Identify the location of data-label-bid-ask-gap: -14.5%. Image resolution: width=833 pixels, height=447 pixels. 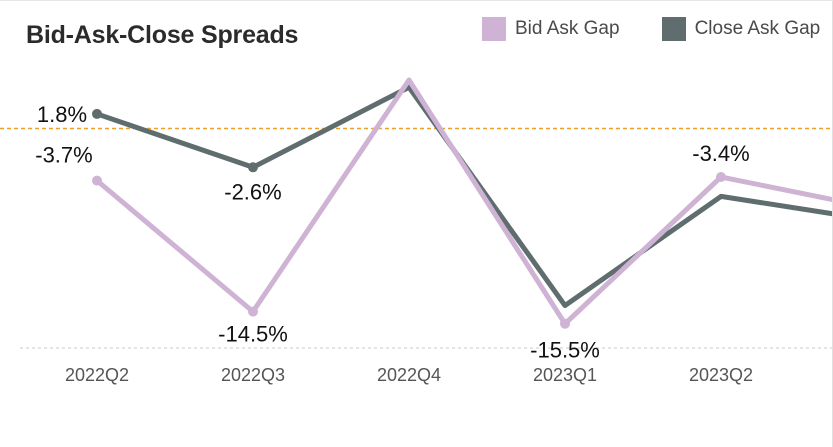
(253, 334).